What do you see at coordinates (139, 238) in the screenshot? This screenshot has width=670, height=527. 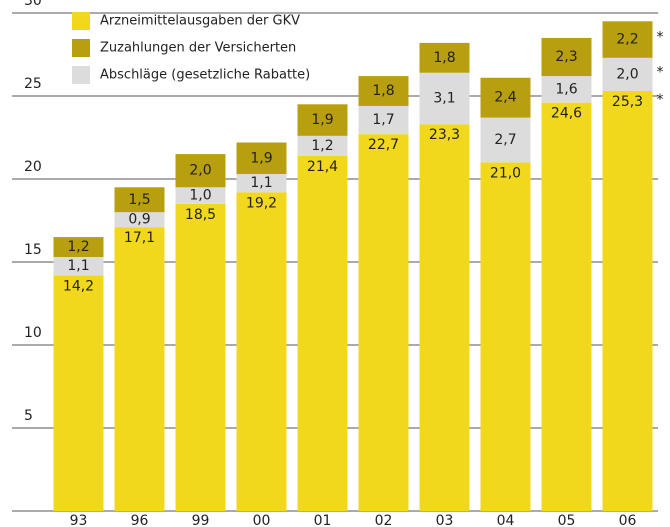 I see `value-label: 17,1` at bounding box center [139, 238].